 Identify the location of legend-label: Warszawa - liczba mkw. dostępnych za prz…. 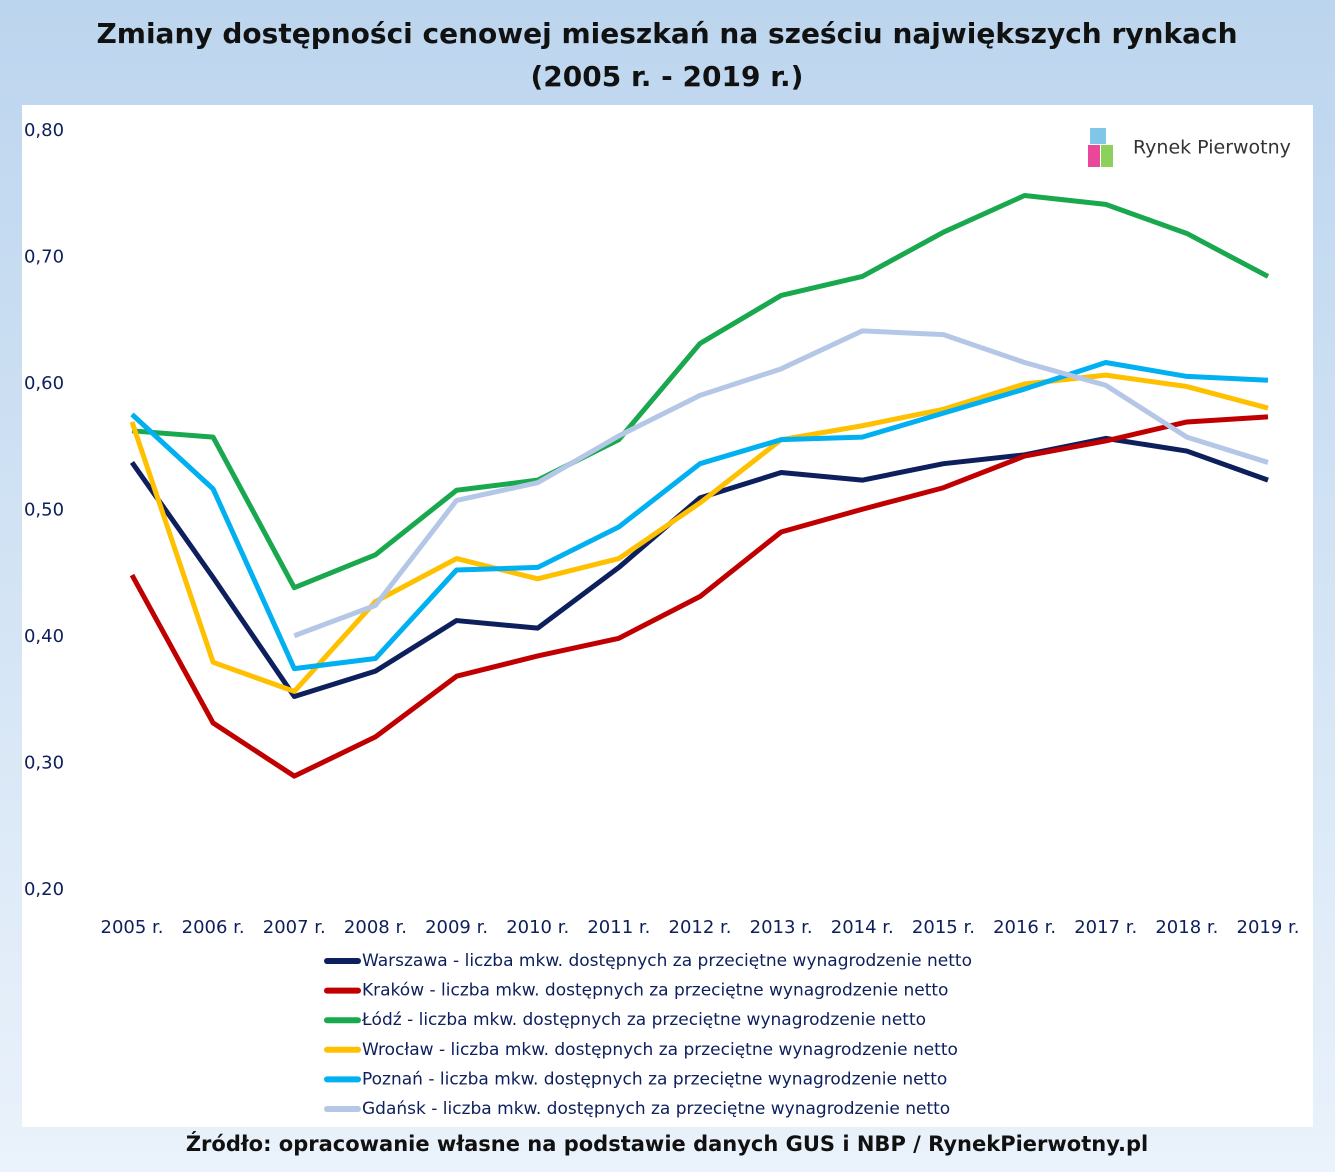
(667, 961).